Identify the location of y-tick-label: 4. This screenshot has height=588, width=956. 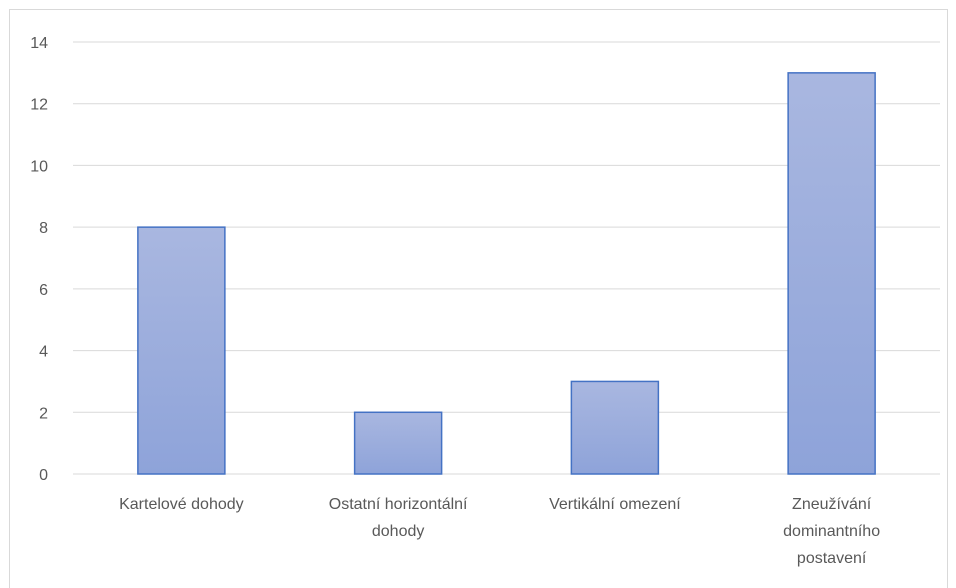
(43, 352).